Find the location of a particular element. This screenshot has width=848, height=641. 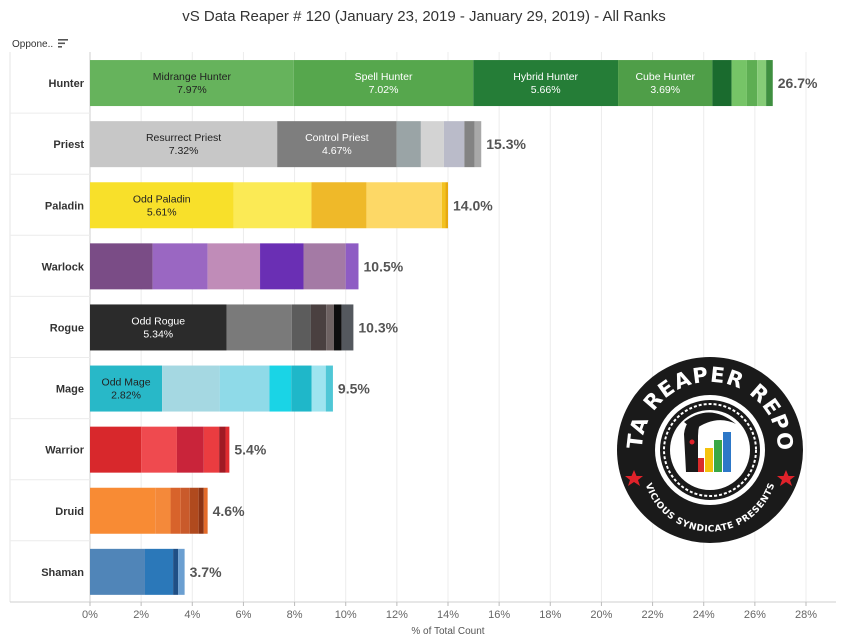

x-tick-label: 12% is located at coordinates (397, 615).